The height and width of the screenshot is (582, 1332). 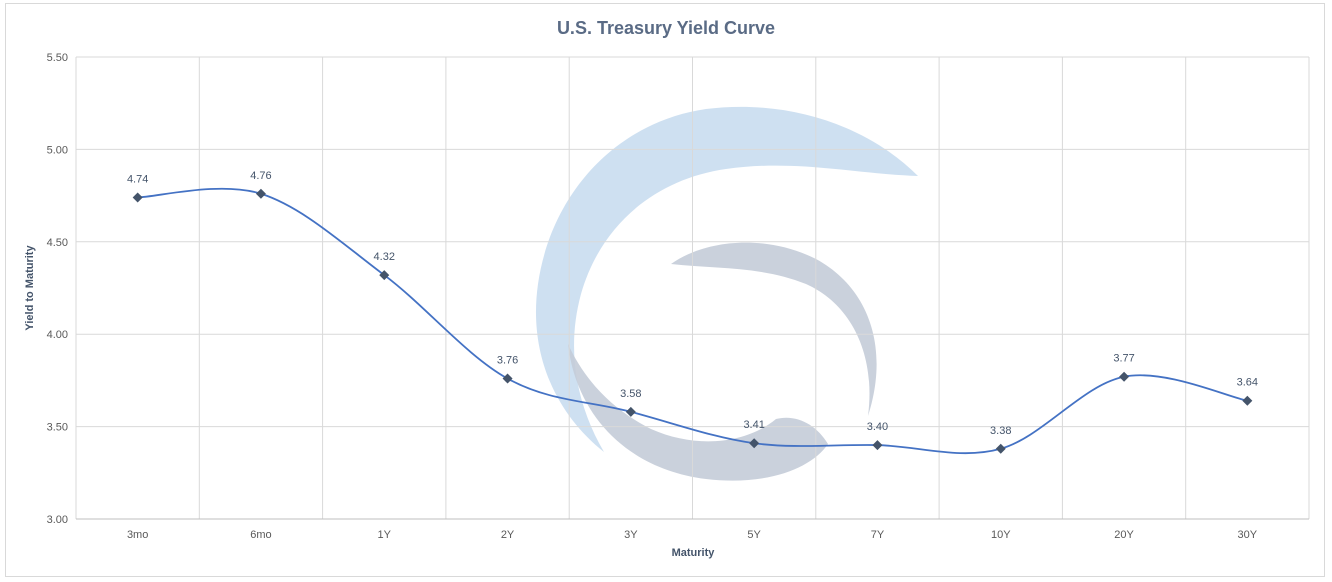 What do you see at coordinates (774, 329) in the screenshot?
I see `watermark-dark-arc-upper` at bounding box center [774, 329].